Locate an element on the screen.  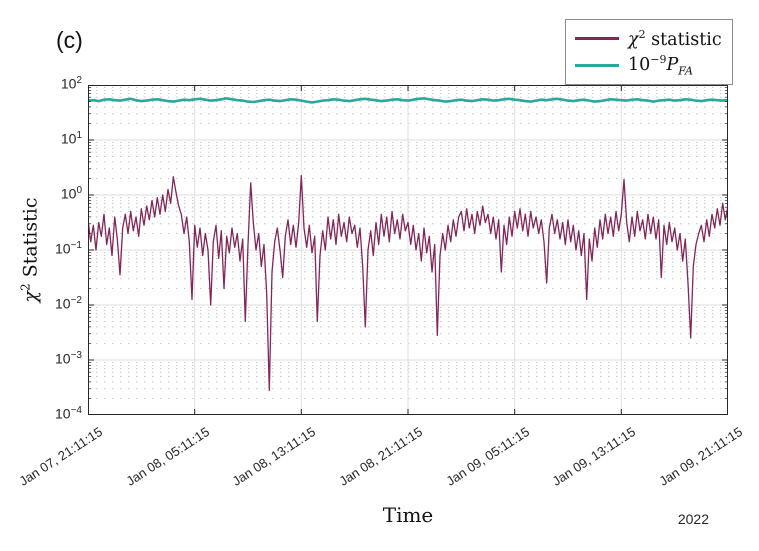
x-tick-label: Jan 09, 21:11:15 is located at coordinates (701, 456).